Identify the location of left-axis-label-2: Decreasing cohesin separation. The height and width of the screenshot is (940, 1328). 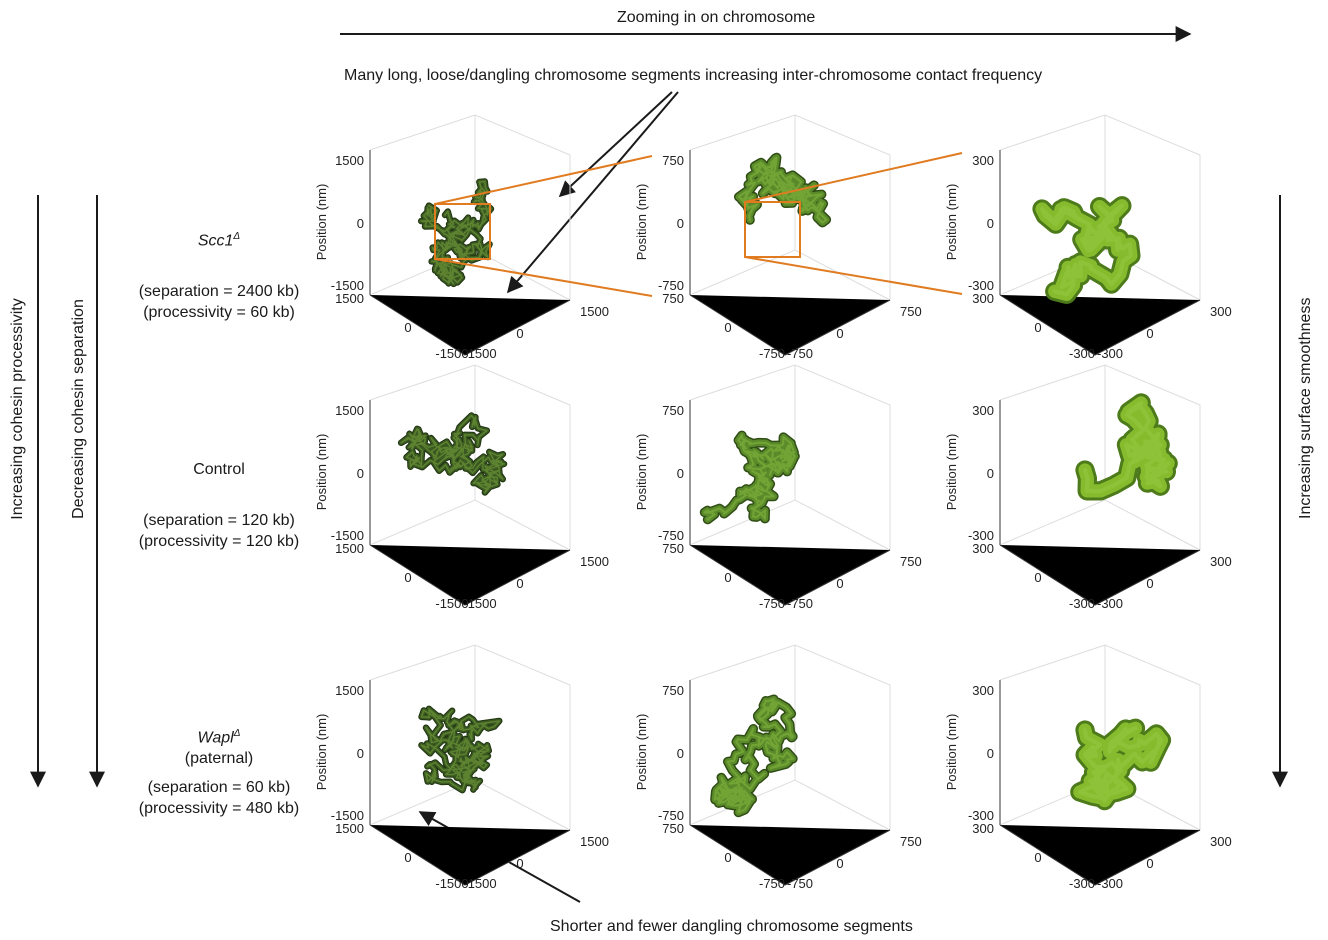
(78, 409).